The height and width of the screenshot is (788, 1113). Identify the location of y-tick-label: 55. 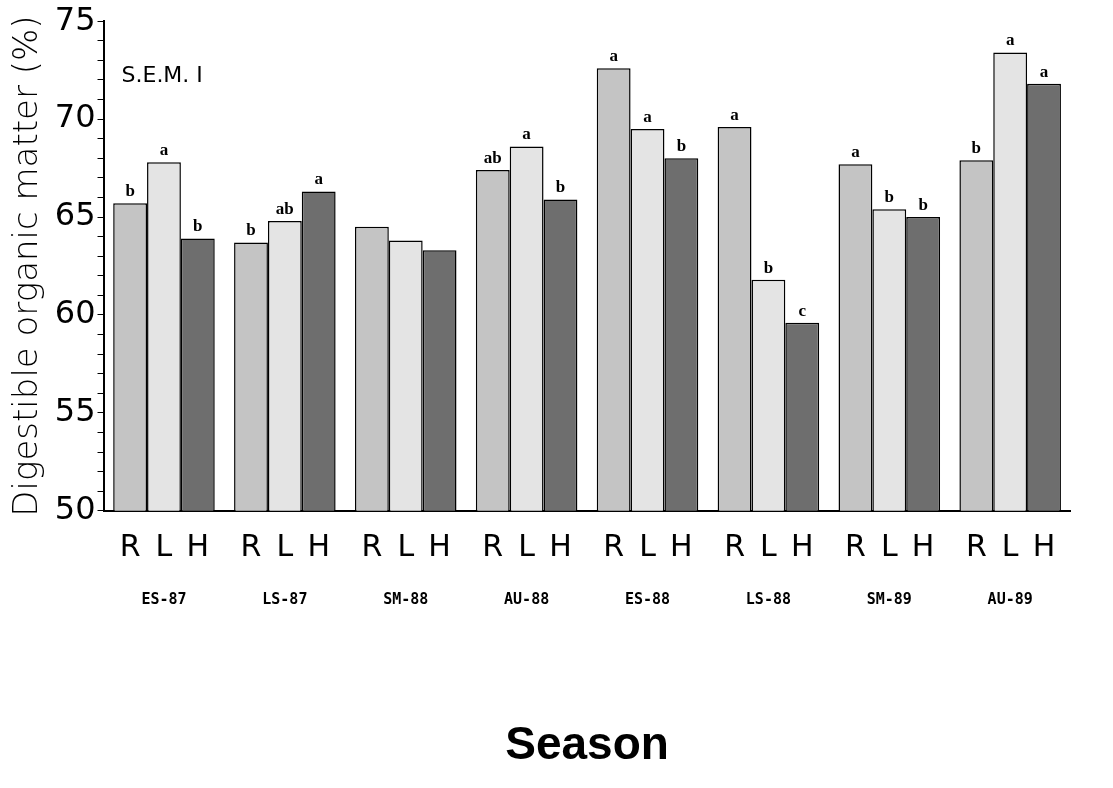
(75, 410).